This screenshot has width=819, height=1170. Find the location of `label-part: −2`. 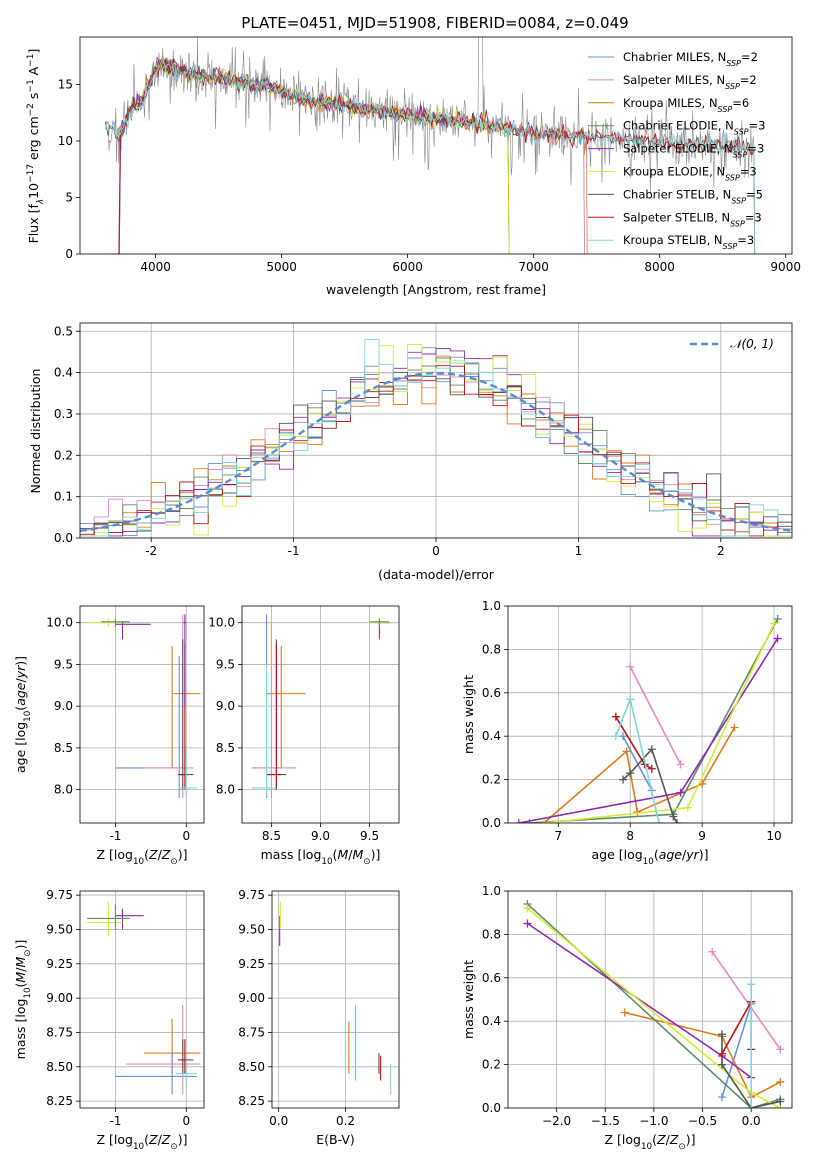

label-part: −2 is located at coordinates (31, 109).